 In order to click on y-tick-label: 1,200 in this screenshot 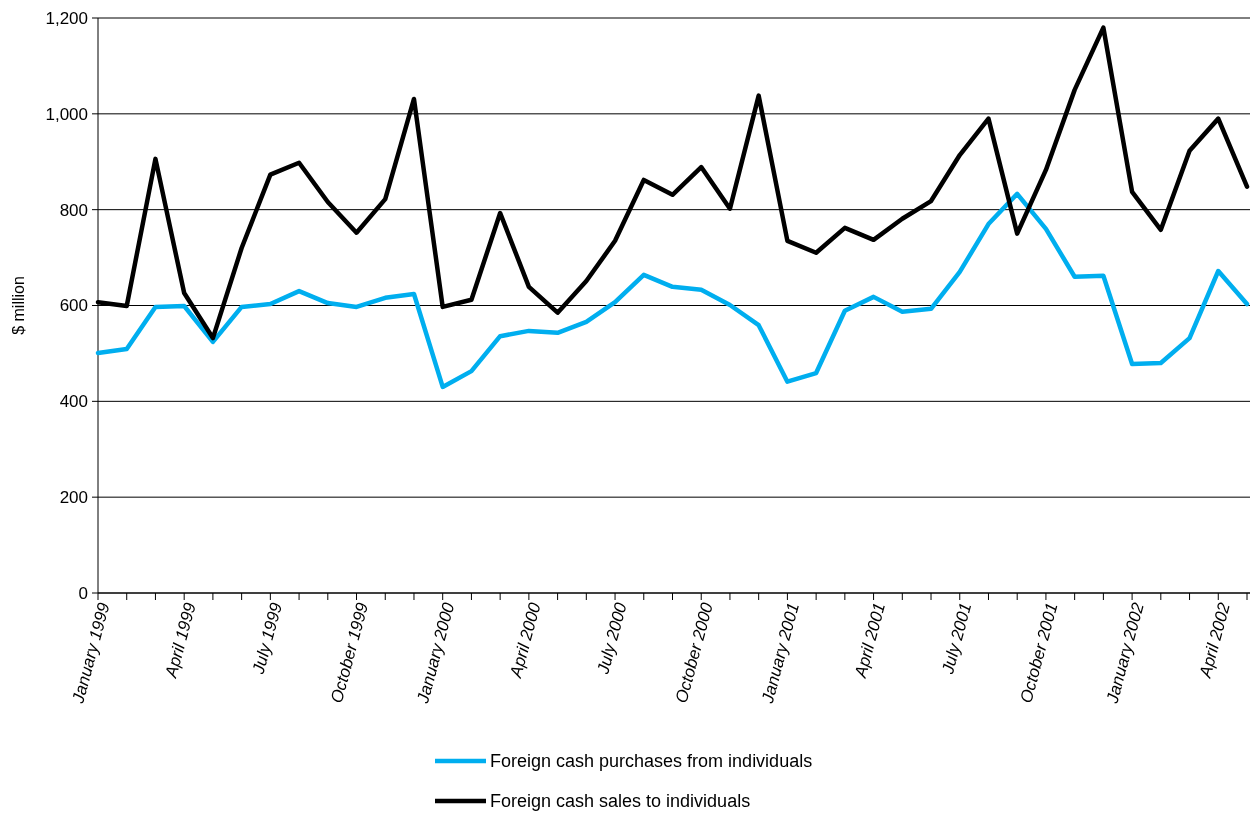, I will do `click(66, 18)`.